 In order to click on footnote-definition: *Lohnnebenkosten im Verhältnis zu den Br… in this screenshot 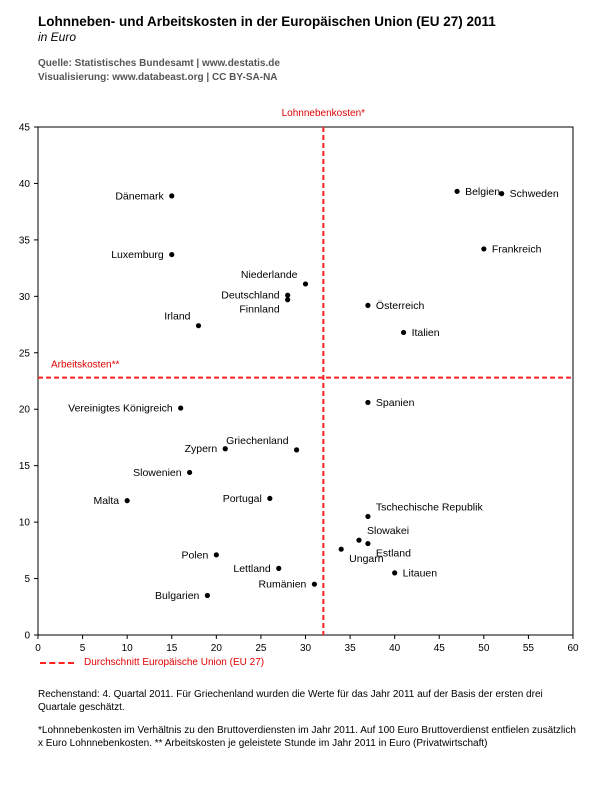, I will do `click(307, 737)`.